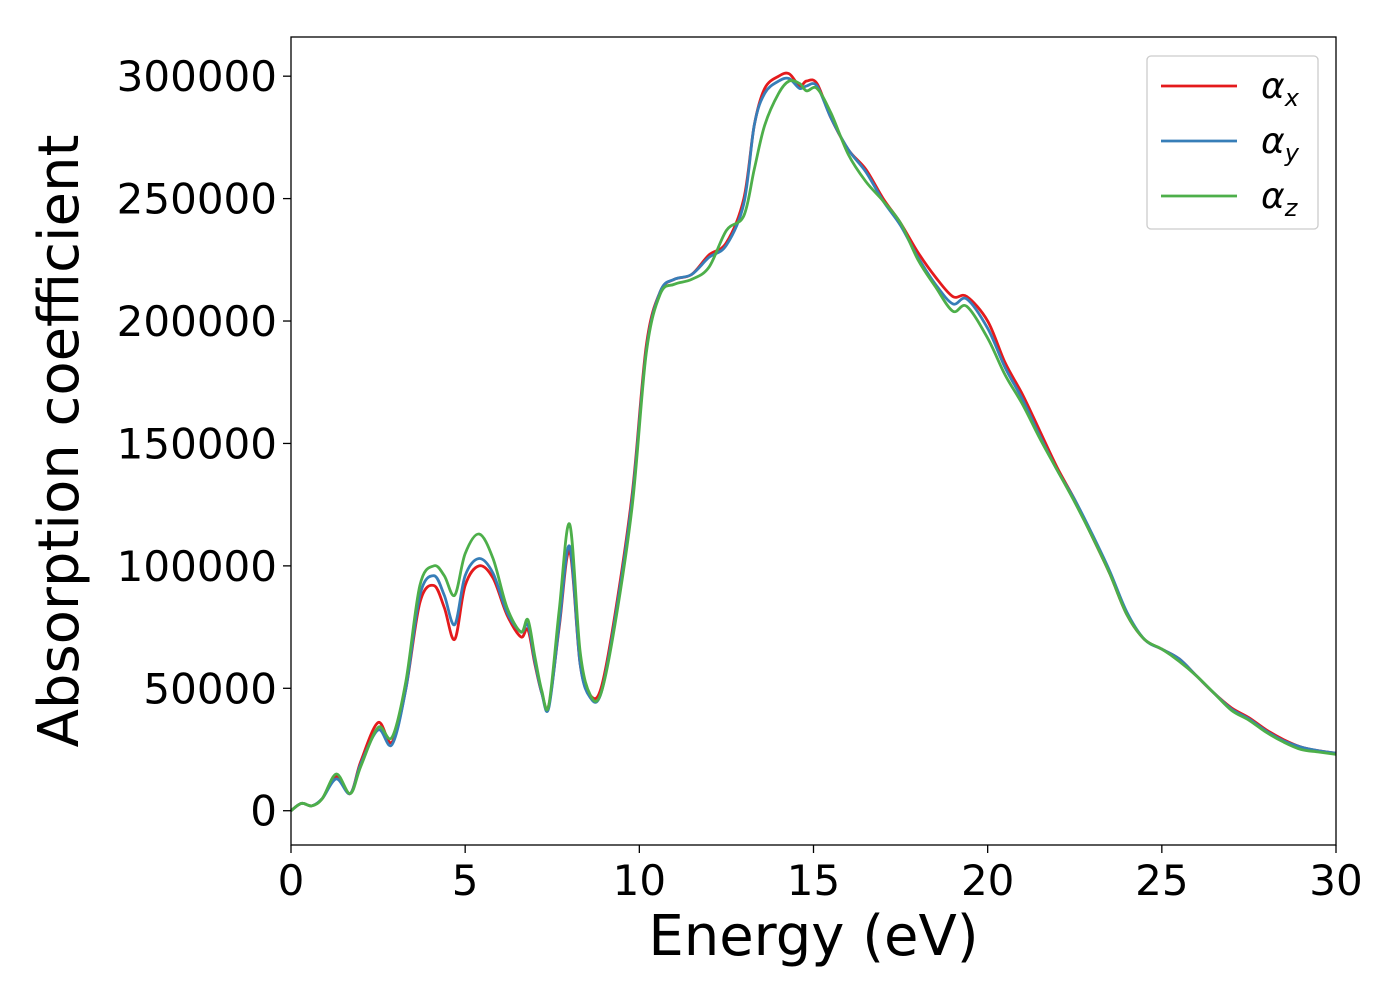 This screenshot has height=1000, width=1400. What do you see at coordinates (1280, 144) in the screenshot?
I see `legend-label-y: αy` at bounding box center [1280, 144].